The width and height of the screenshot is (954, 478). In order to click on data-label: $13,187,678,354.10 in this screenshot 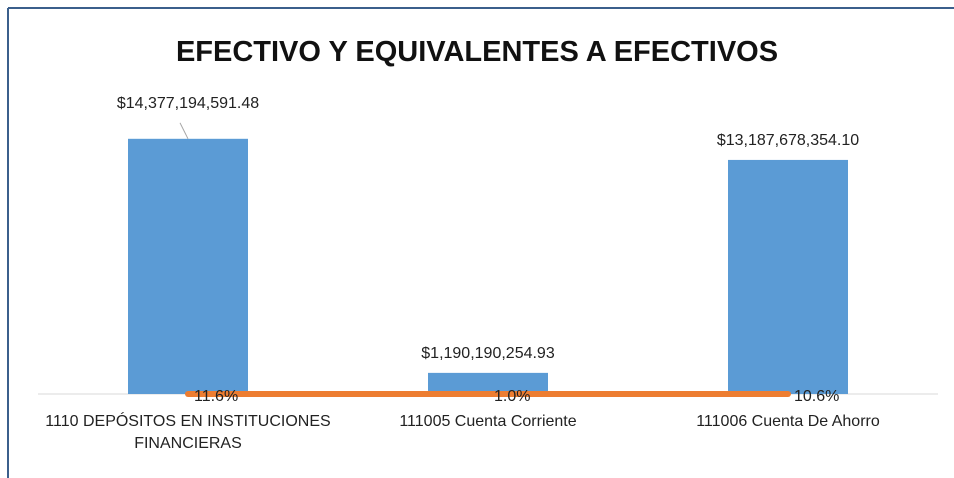, I will do `click(788, 140)`.